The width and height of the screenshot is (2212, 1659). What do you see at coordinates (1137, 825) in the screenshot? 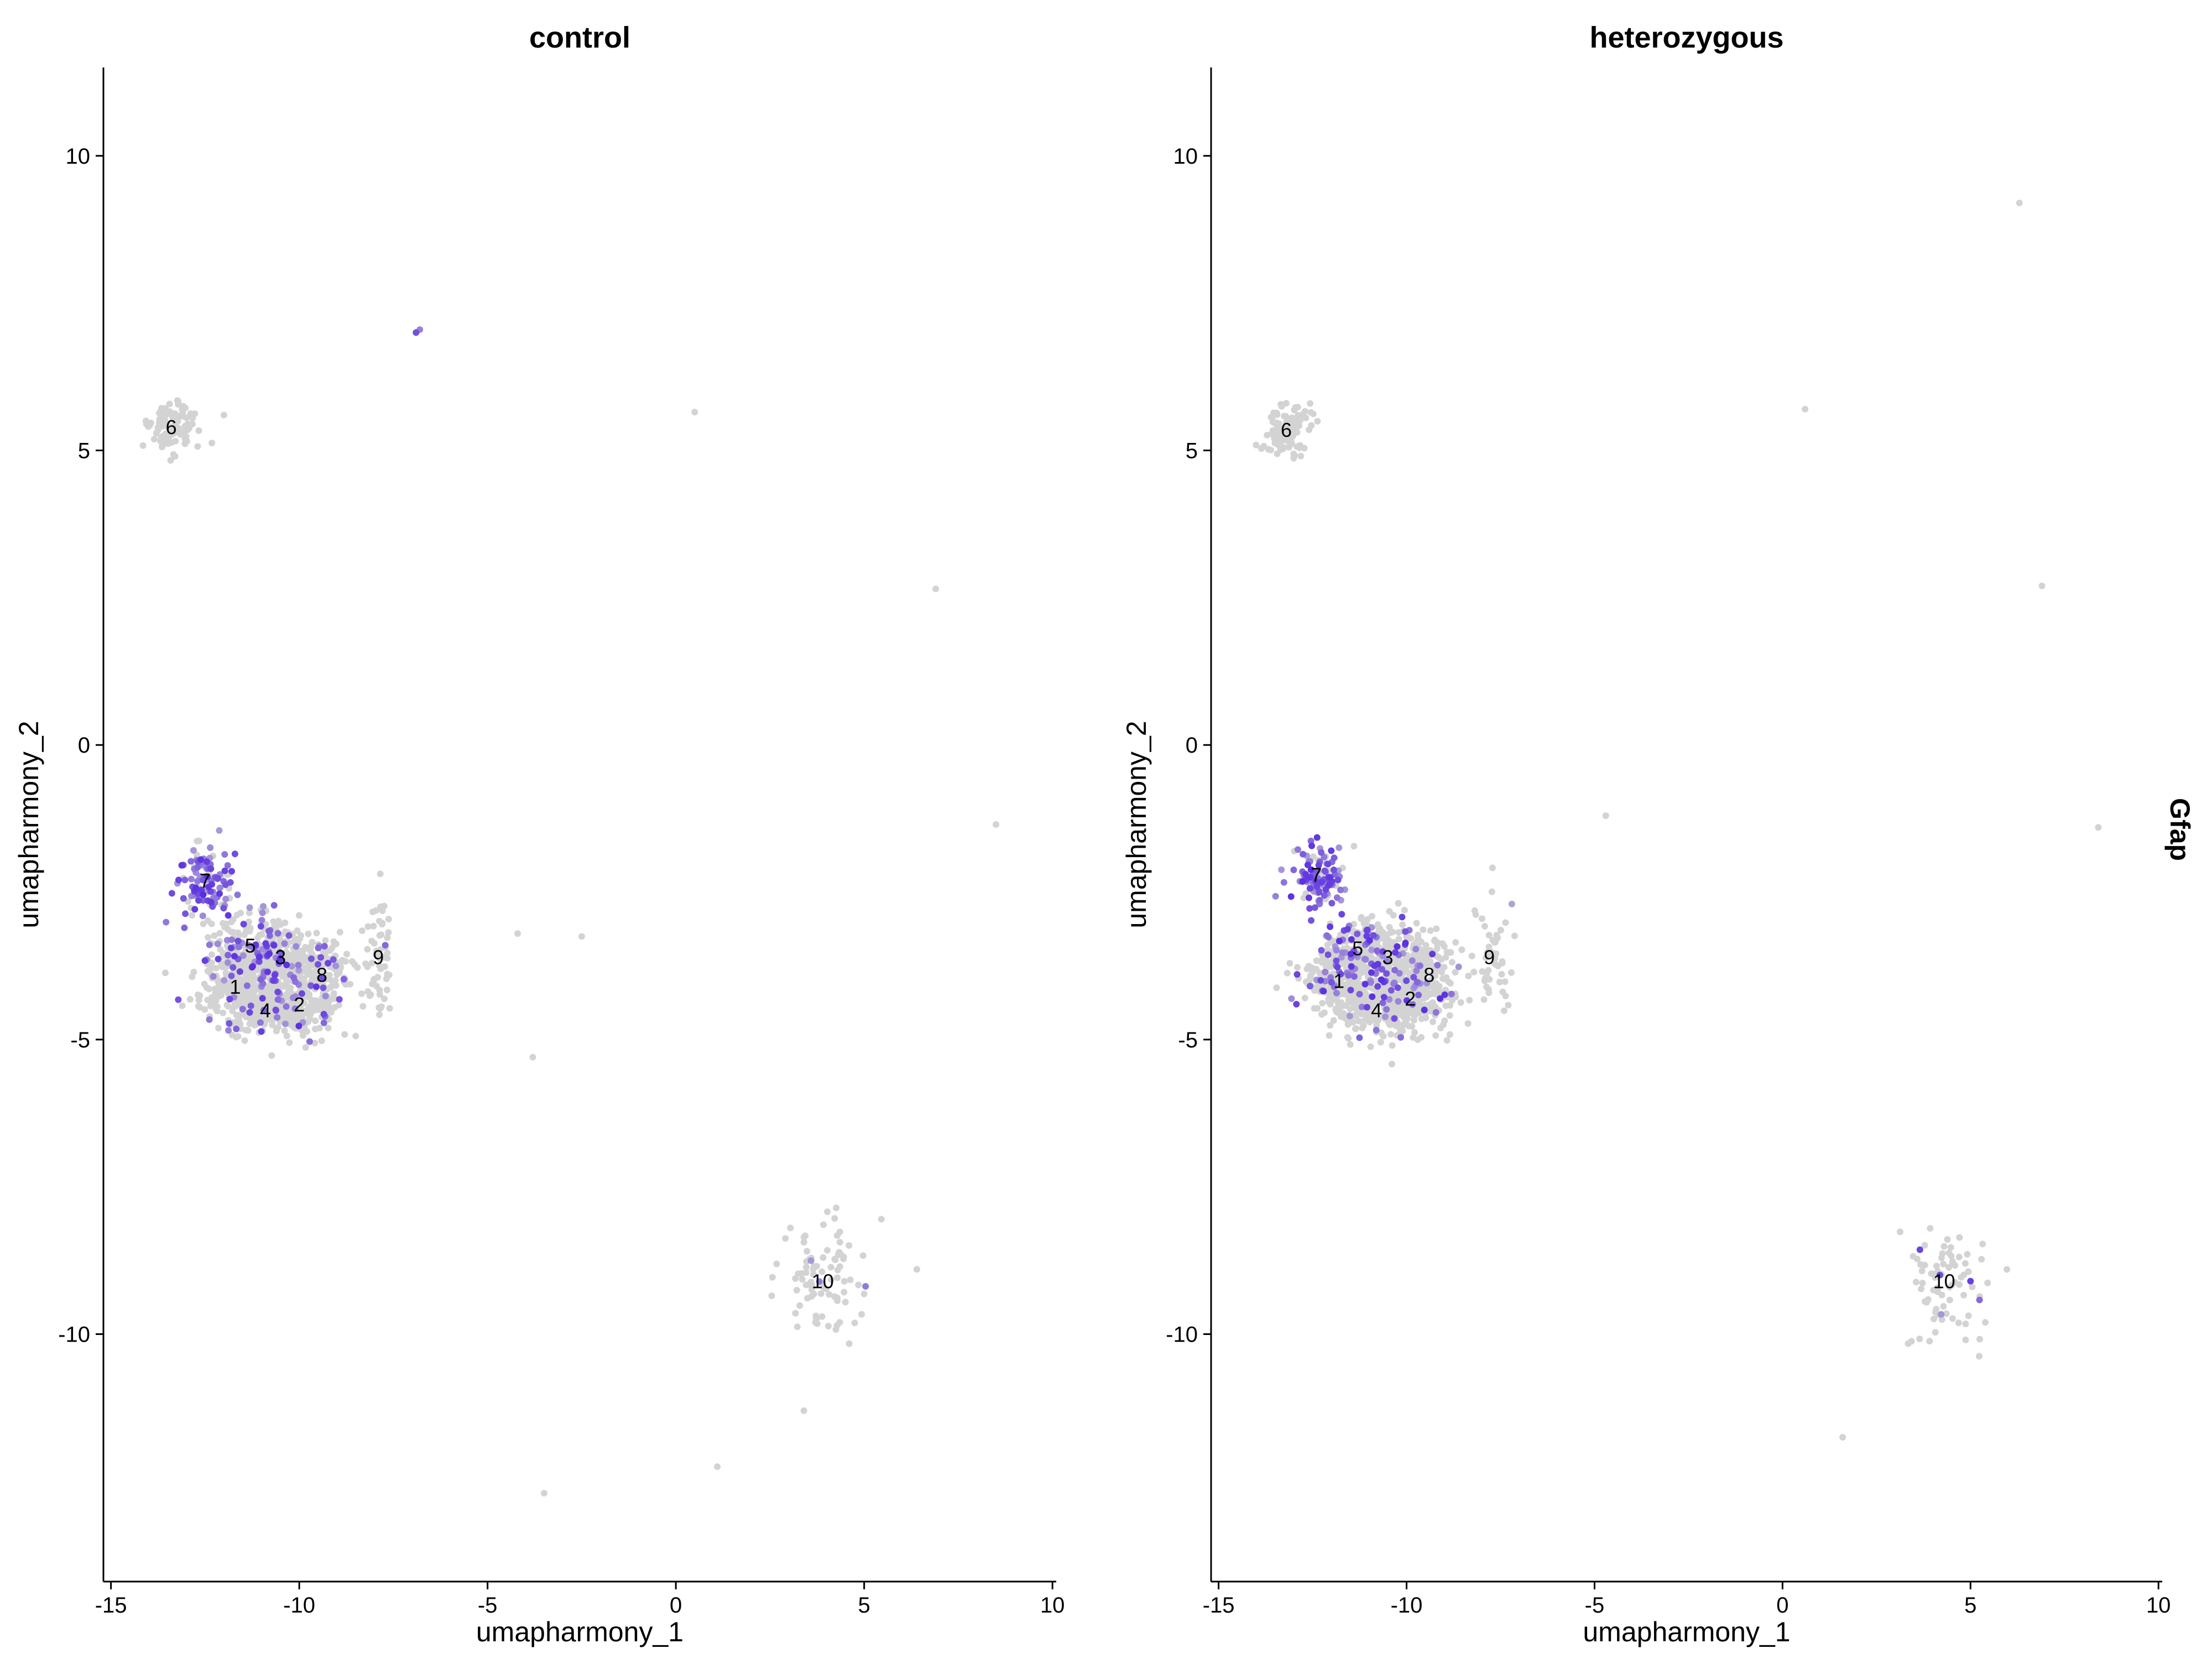
I see `y-axis-title: umapharmony_2` at bounding box center [1137, 825].